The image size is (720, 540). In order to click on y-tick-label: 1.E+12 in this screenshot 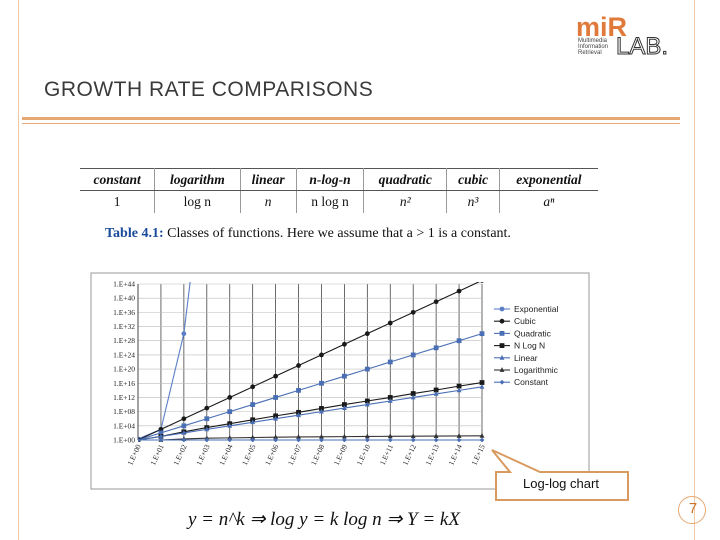, I will do `click(124, 397)`.